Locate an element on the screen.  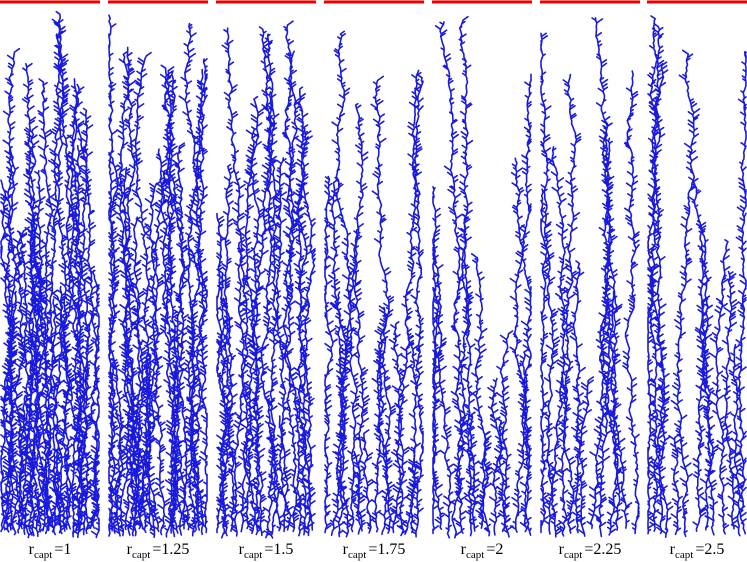
label-value: =1.25 is located at coordinates (170, 549).